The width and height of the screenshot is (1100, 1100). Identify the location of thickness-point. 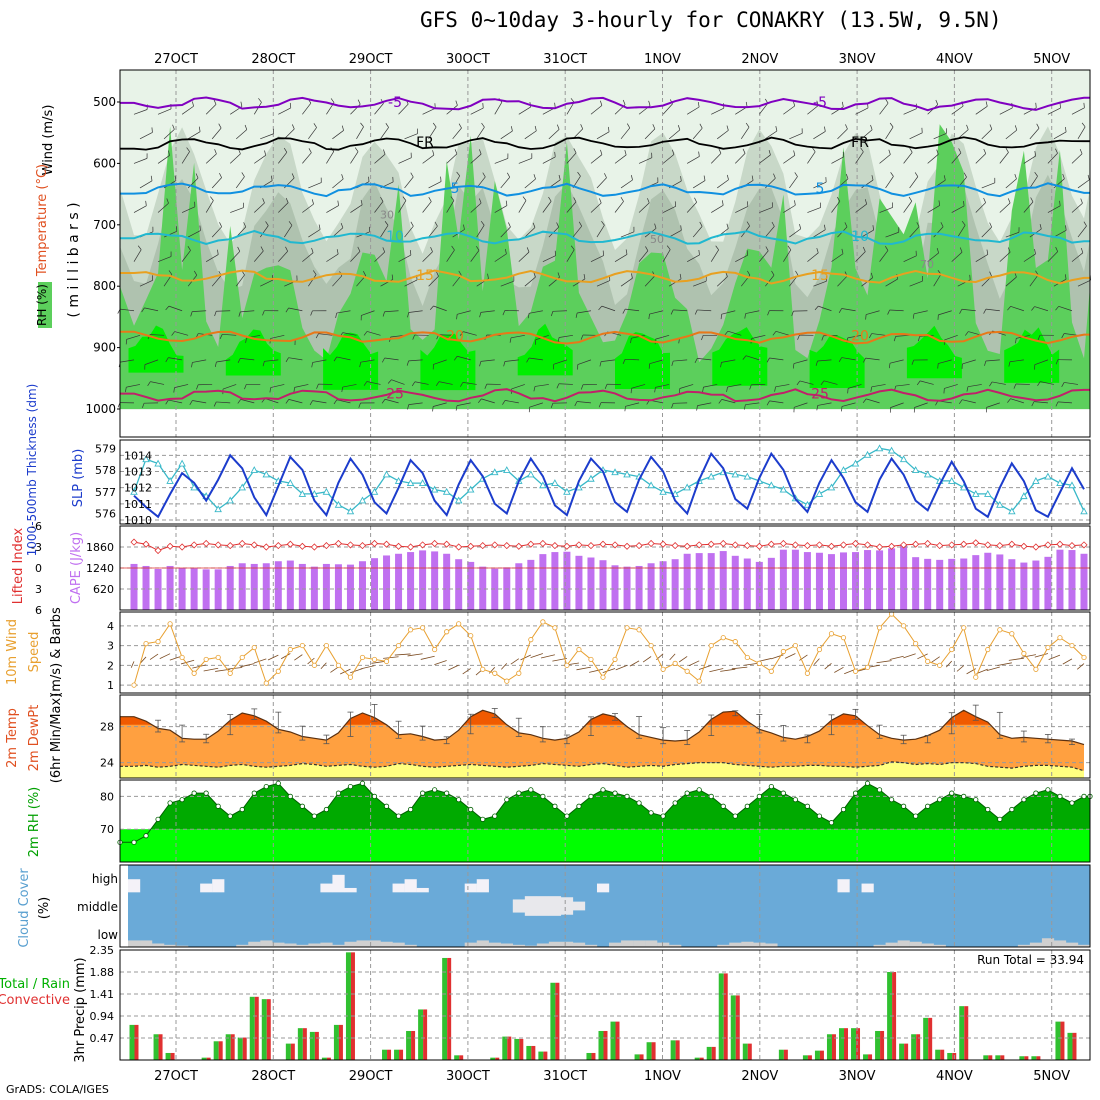
(158, 463).